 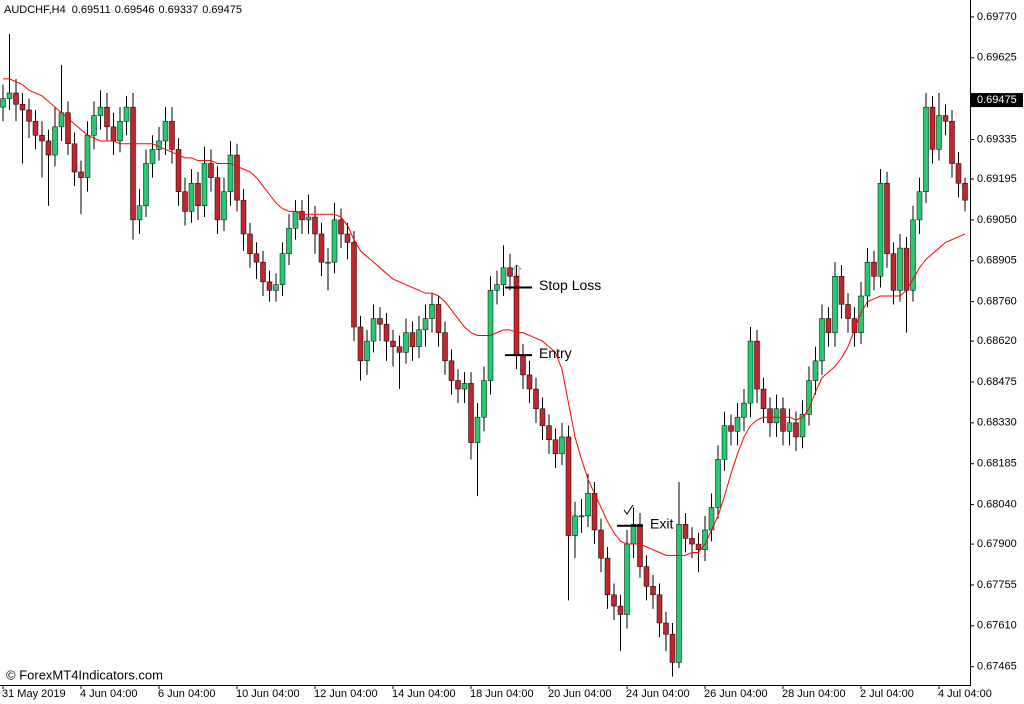 I want to click on x-tick-label: 12 Jun 04:00, so click(x=346, y=694).